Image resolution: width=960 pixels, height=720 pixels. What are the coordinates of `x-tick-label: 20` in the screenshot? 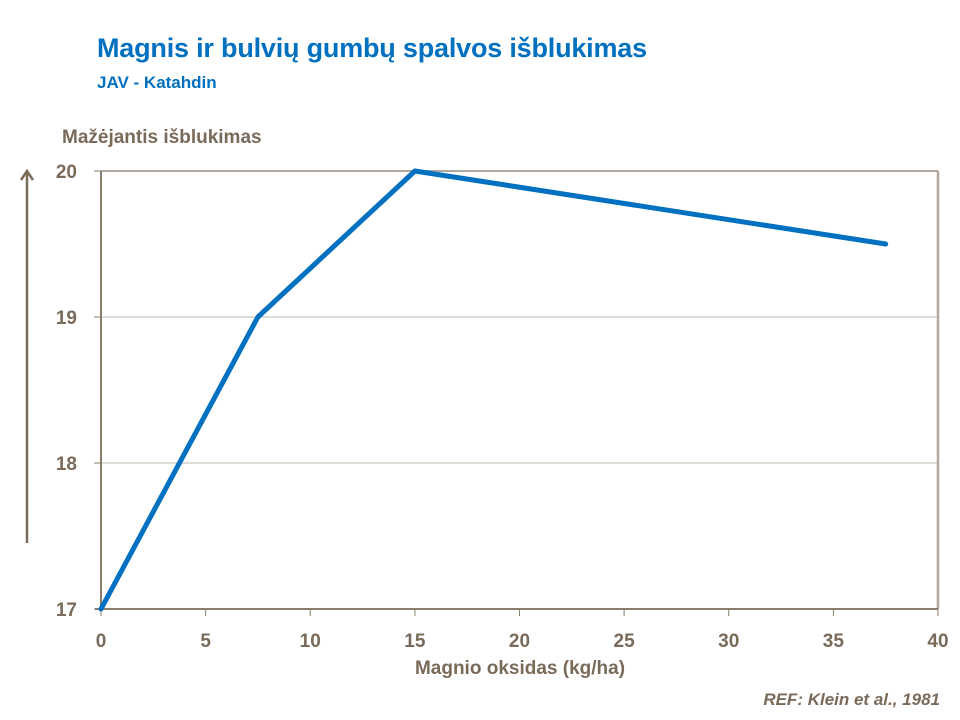 It's located at (519, 641).